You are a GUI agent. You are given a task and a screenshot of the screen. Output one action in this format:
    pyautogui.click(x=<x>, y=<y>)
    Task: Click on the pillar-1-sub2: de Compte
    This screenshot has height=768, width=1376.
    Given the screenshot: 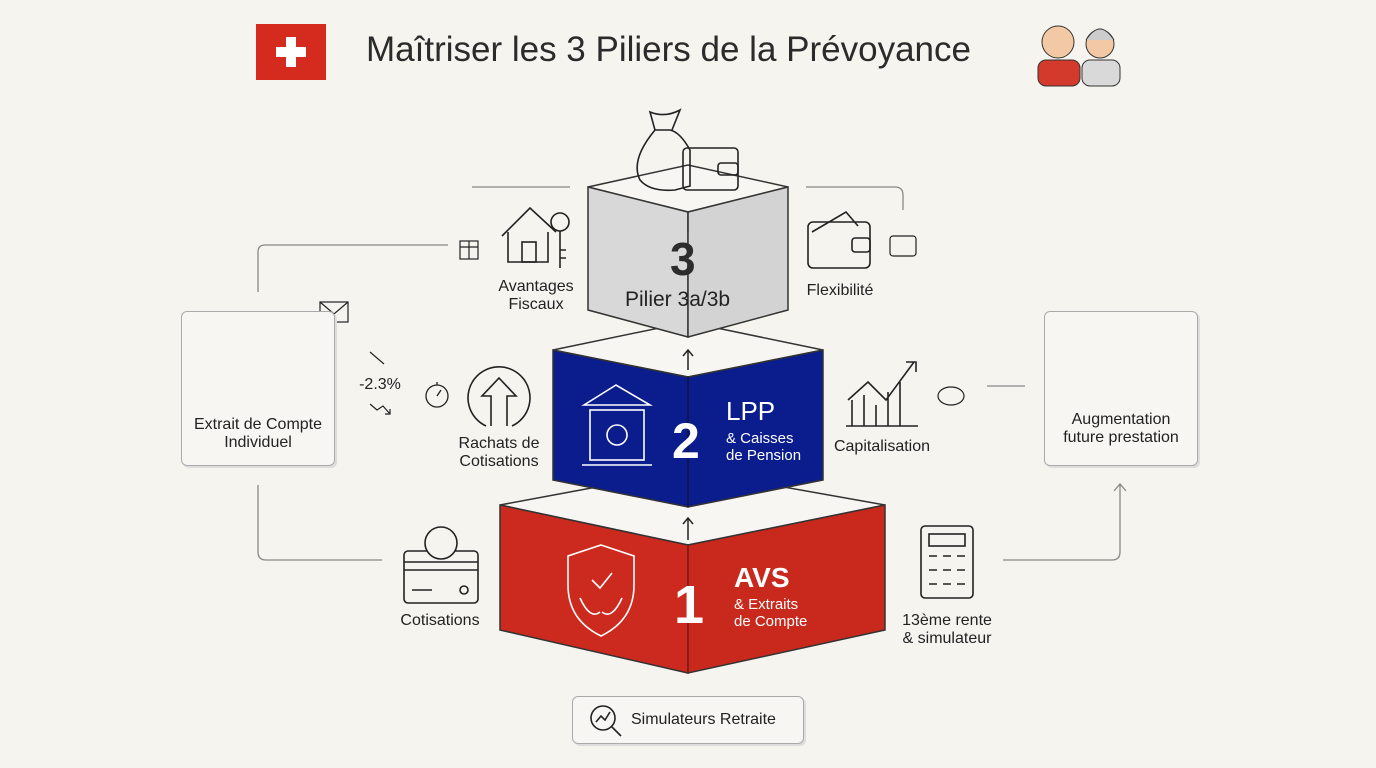 What is the action you would take?
    pyautogui.click(x=771, y=621)
    